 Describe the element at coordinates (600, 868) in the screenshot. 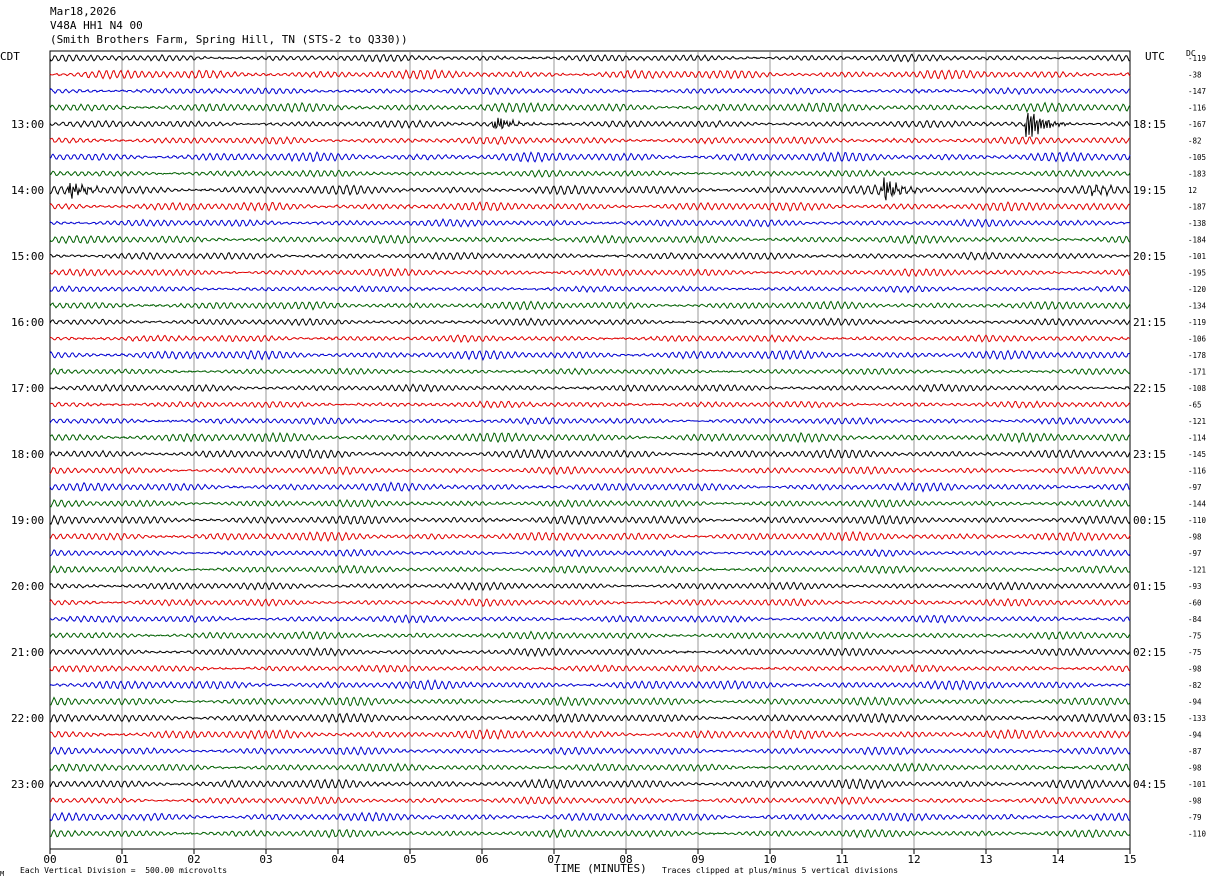

I see `x-axis-title: TIME (MINUTES)` at that location.